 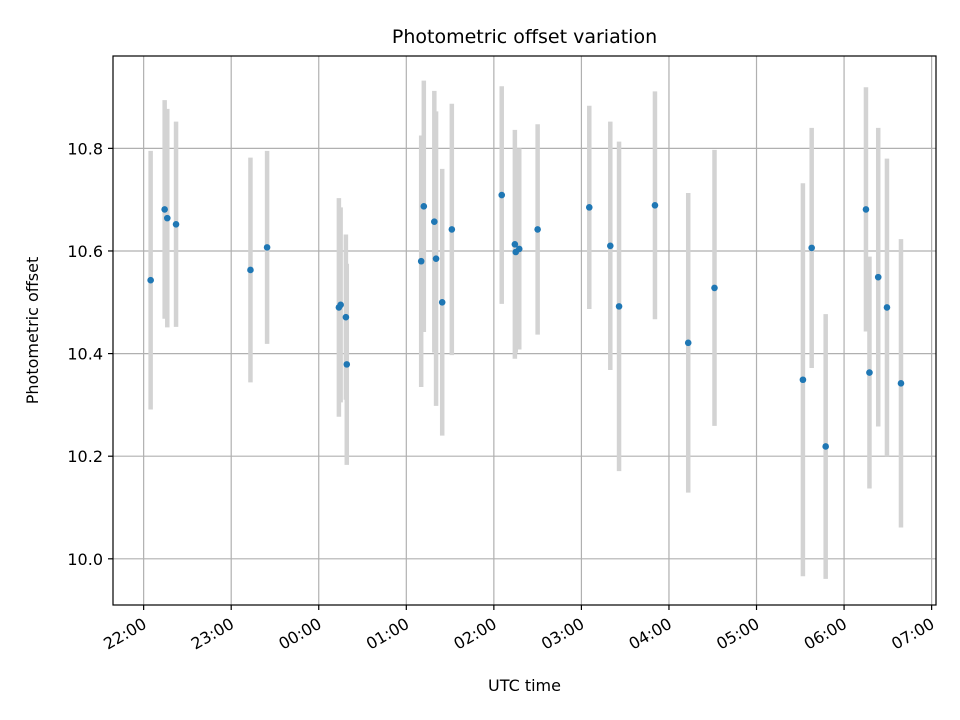 What do you see at coordinates (524, 37) in the screenshot?
I see `chart-title: Photometric offset variation` at bounding box center [524, 37].